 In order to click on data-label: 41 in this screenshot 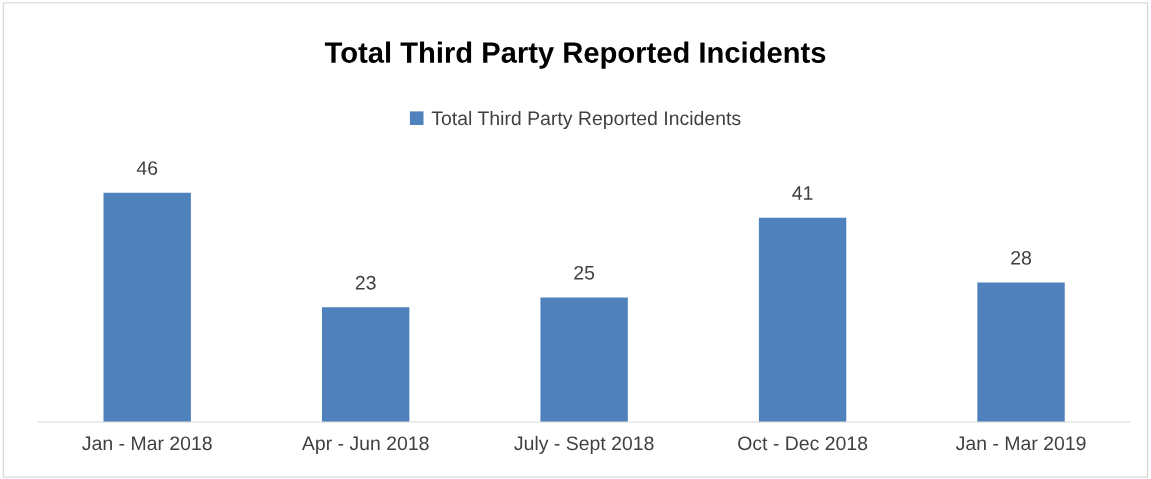, I will do `click(802, 193)`.